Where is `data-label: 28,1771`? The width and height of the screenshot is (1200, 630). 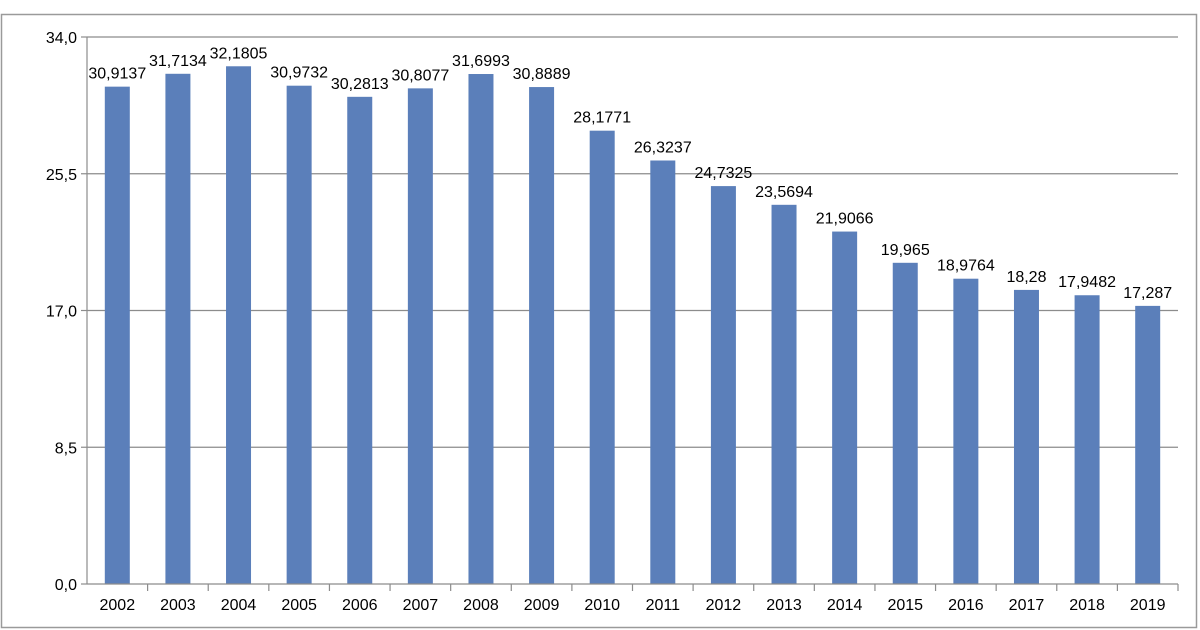 data-label: 28,1771 is located at coordinates (602, 118).